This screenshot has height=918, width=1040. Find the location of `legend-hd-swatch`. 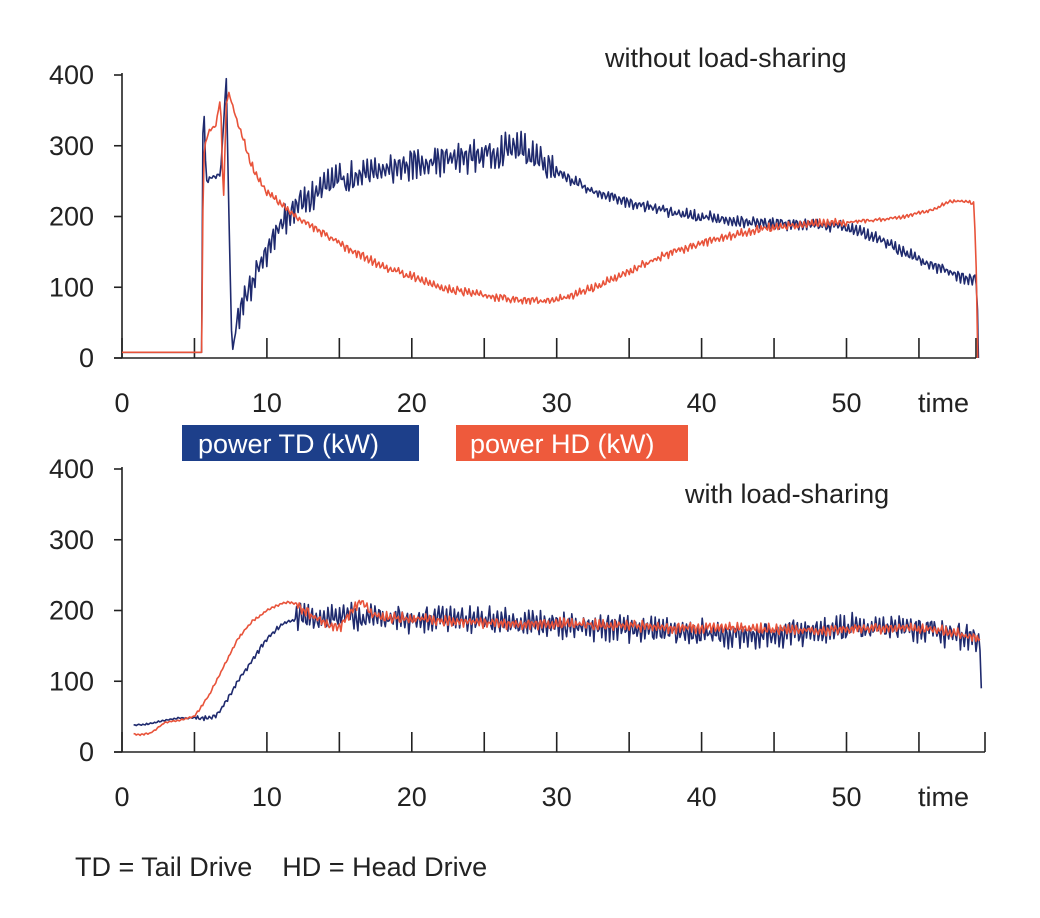

legend-hd-swatch is located at coordinates (572, 443).